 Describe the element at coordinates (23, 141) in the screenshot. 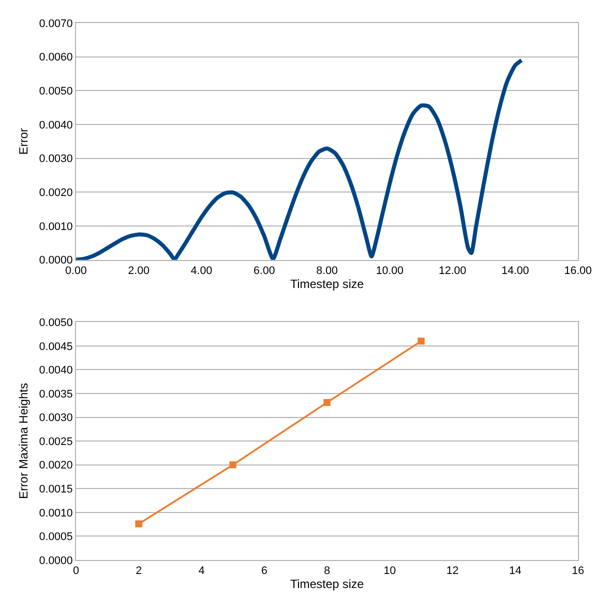

I see `y-axis-title: Error` at that location.